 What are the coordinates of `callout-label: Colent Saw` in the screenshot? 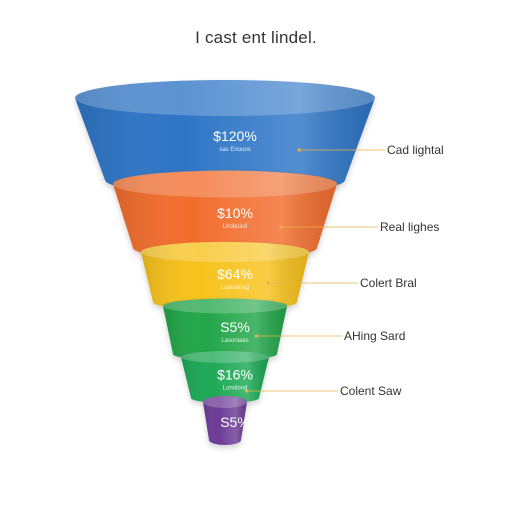 It's located at (371, 391).